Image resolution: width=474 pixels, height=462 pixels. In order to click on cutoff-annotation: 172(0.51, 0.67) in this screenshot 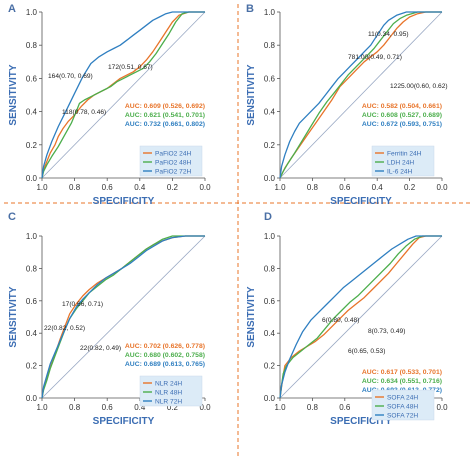, I will do `click(130, 67)`.